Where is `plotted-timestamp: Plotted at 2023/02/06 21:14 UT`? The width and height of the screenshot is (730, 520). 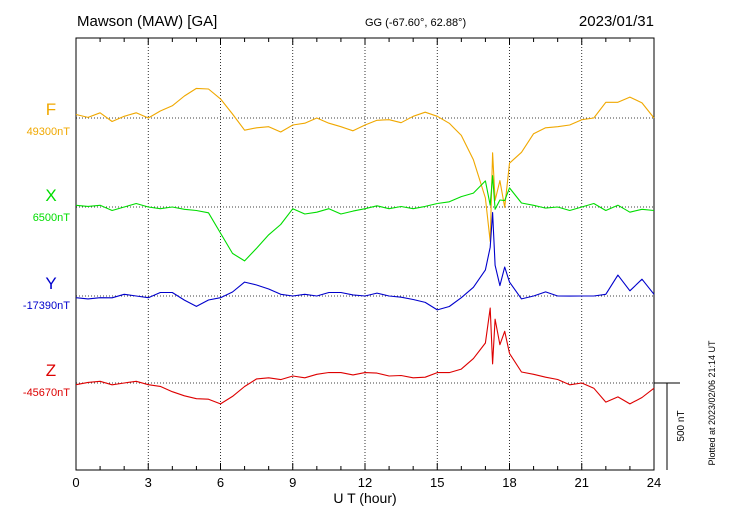 plotted-timestamp: Plotted at 2023/02/06 21:14 UT is located at coordinates (712, 403).